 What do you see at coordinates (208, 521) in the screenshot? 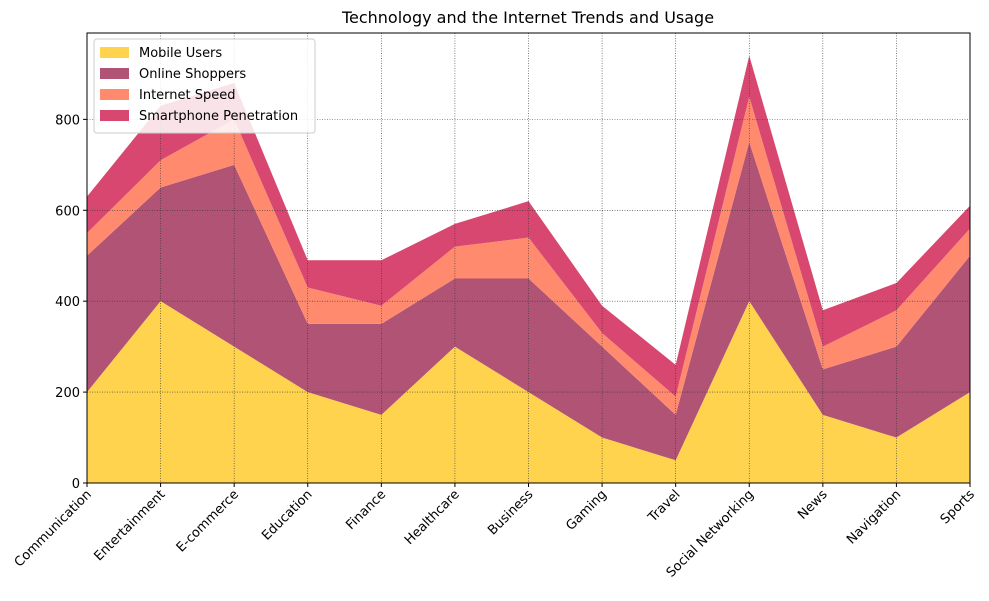
I see `x-tick-label: E-commerce` at bounding box center [208, 521].